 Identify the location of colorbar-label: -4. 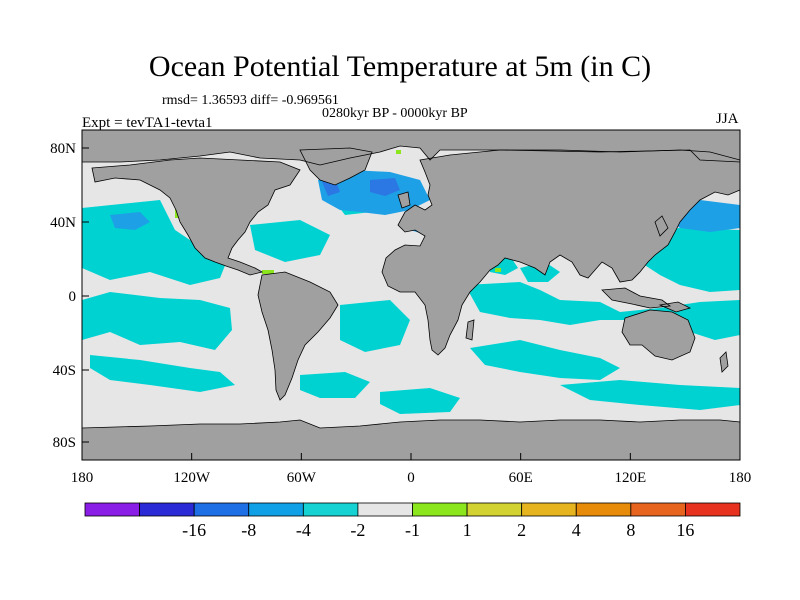
(303, 530).